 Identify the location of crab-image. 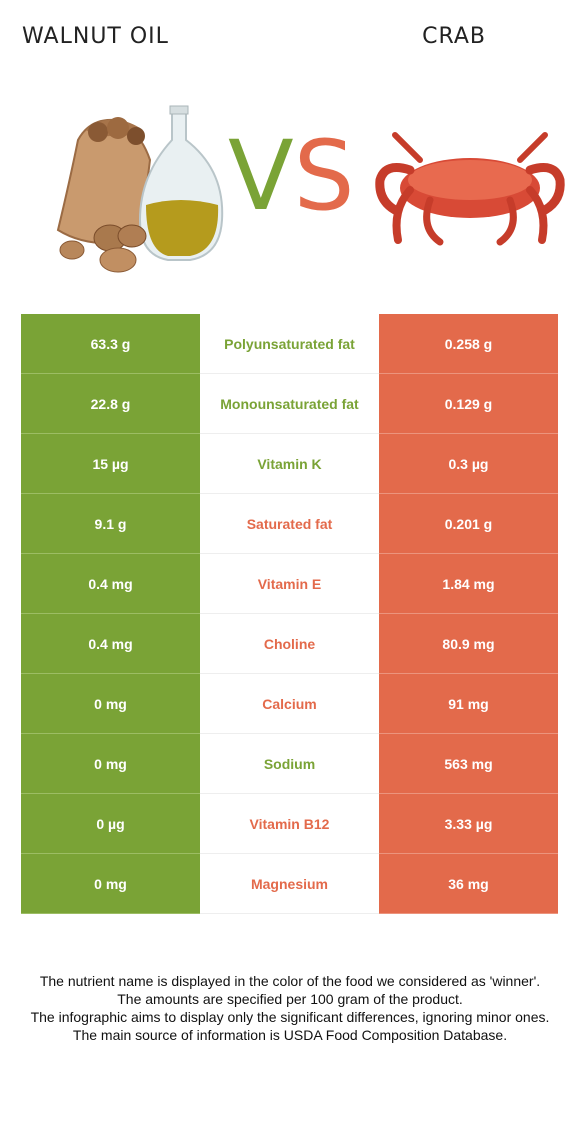
(470, 189).